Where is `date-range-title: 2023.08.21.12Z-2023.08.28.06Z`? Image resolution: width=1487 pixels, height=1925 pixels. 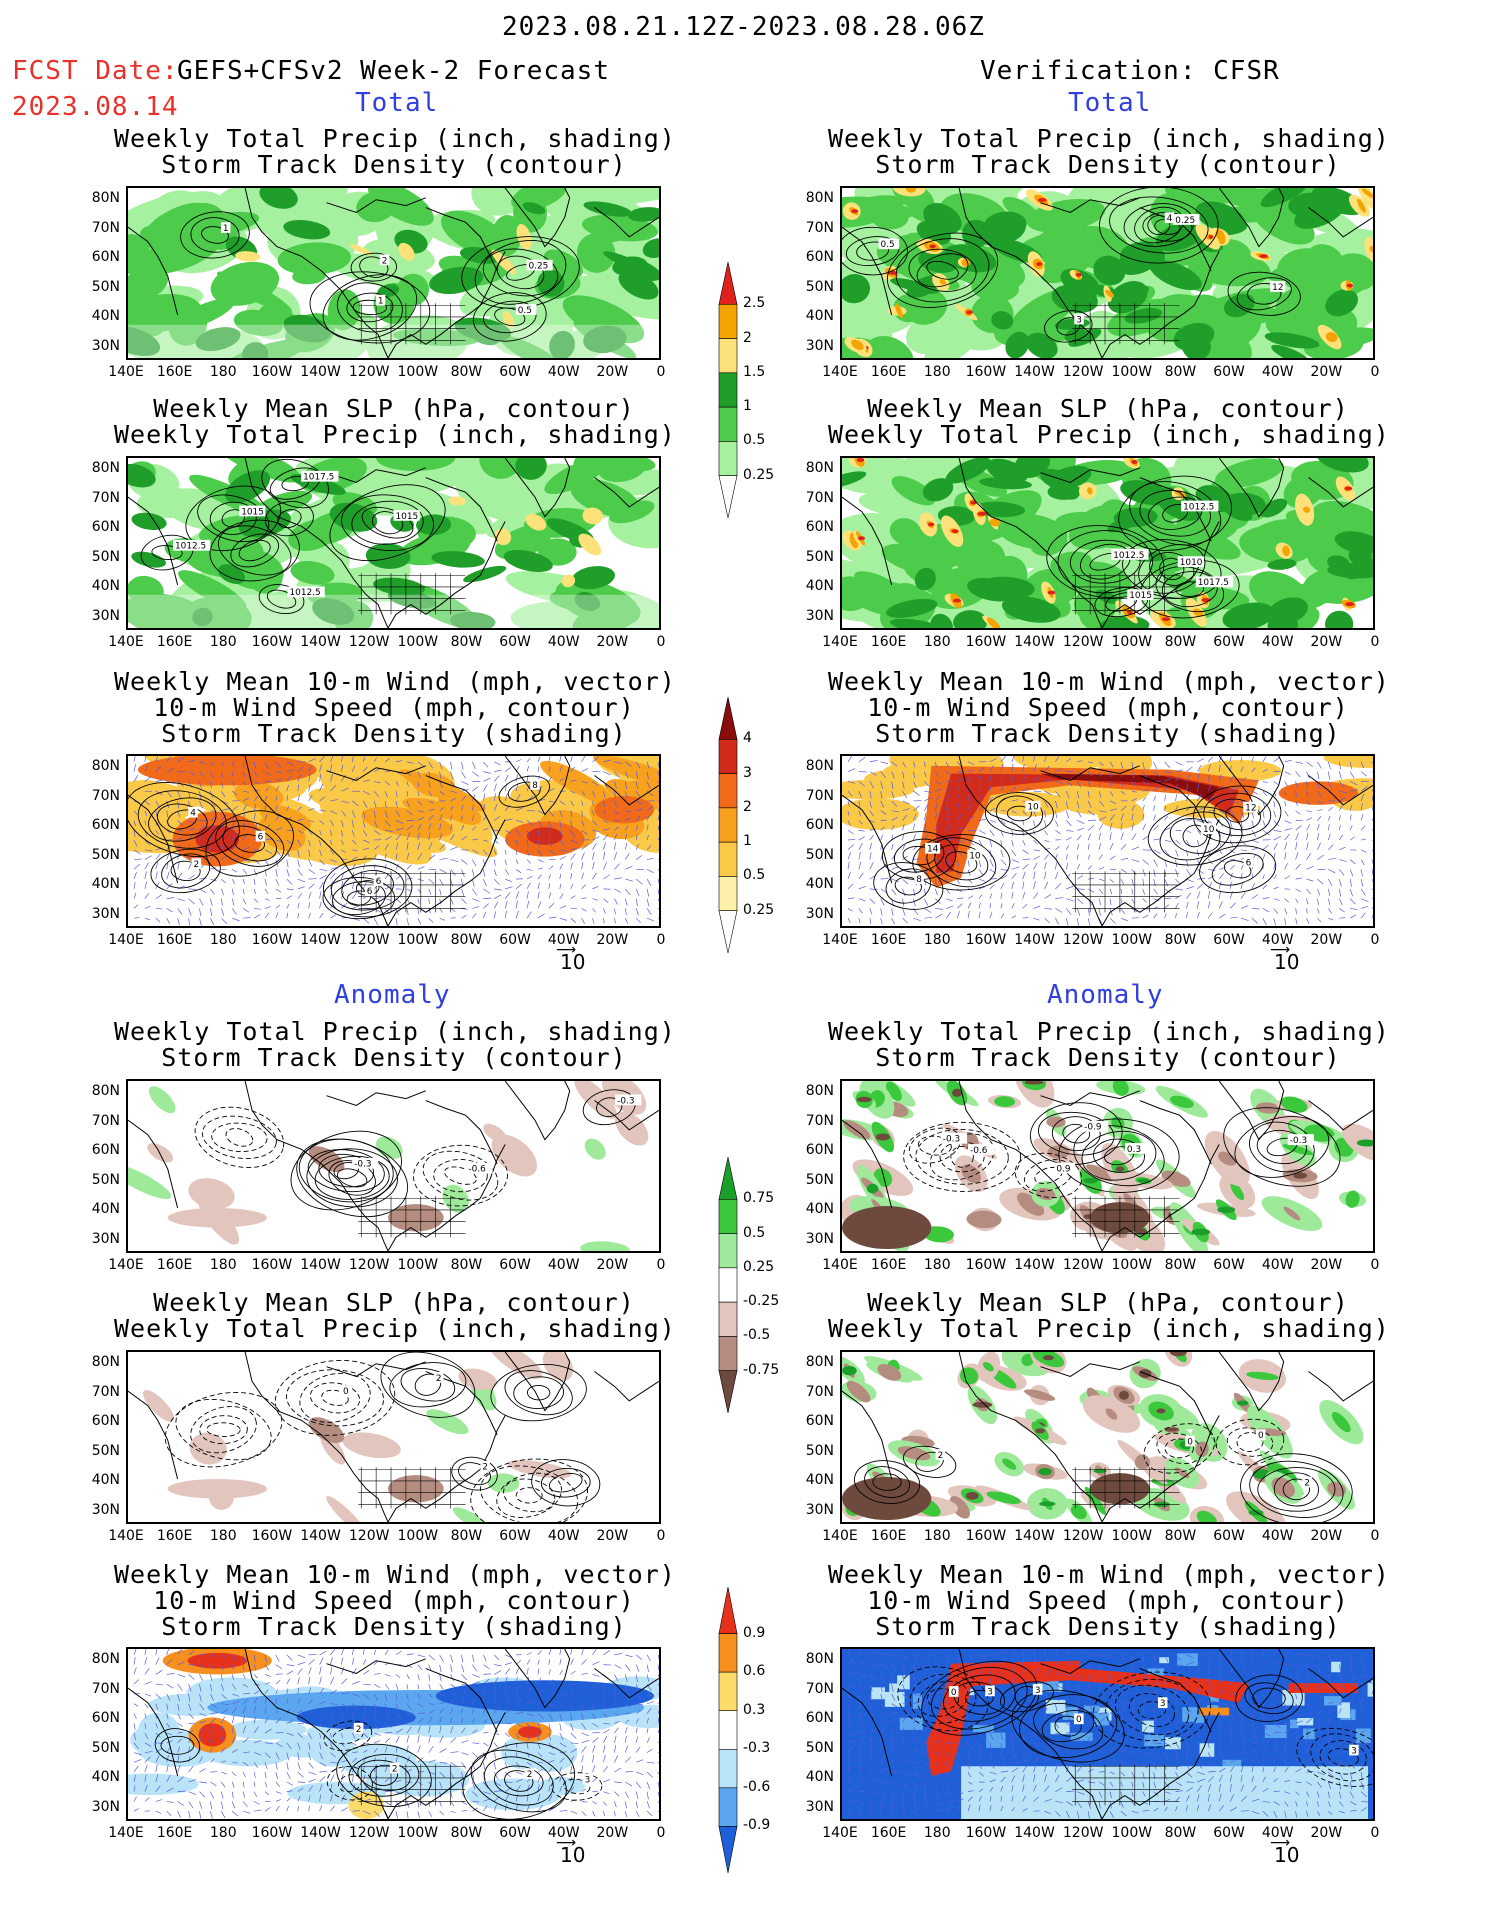 date-range-title: 2023.08.21.12Z-2023.08.28.06Z is located at coordinates (743, 27).